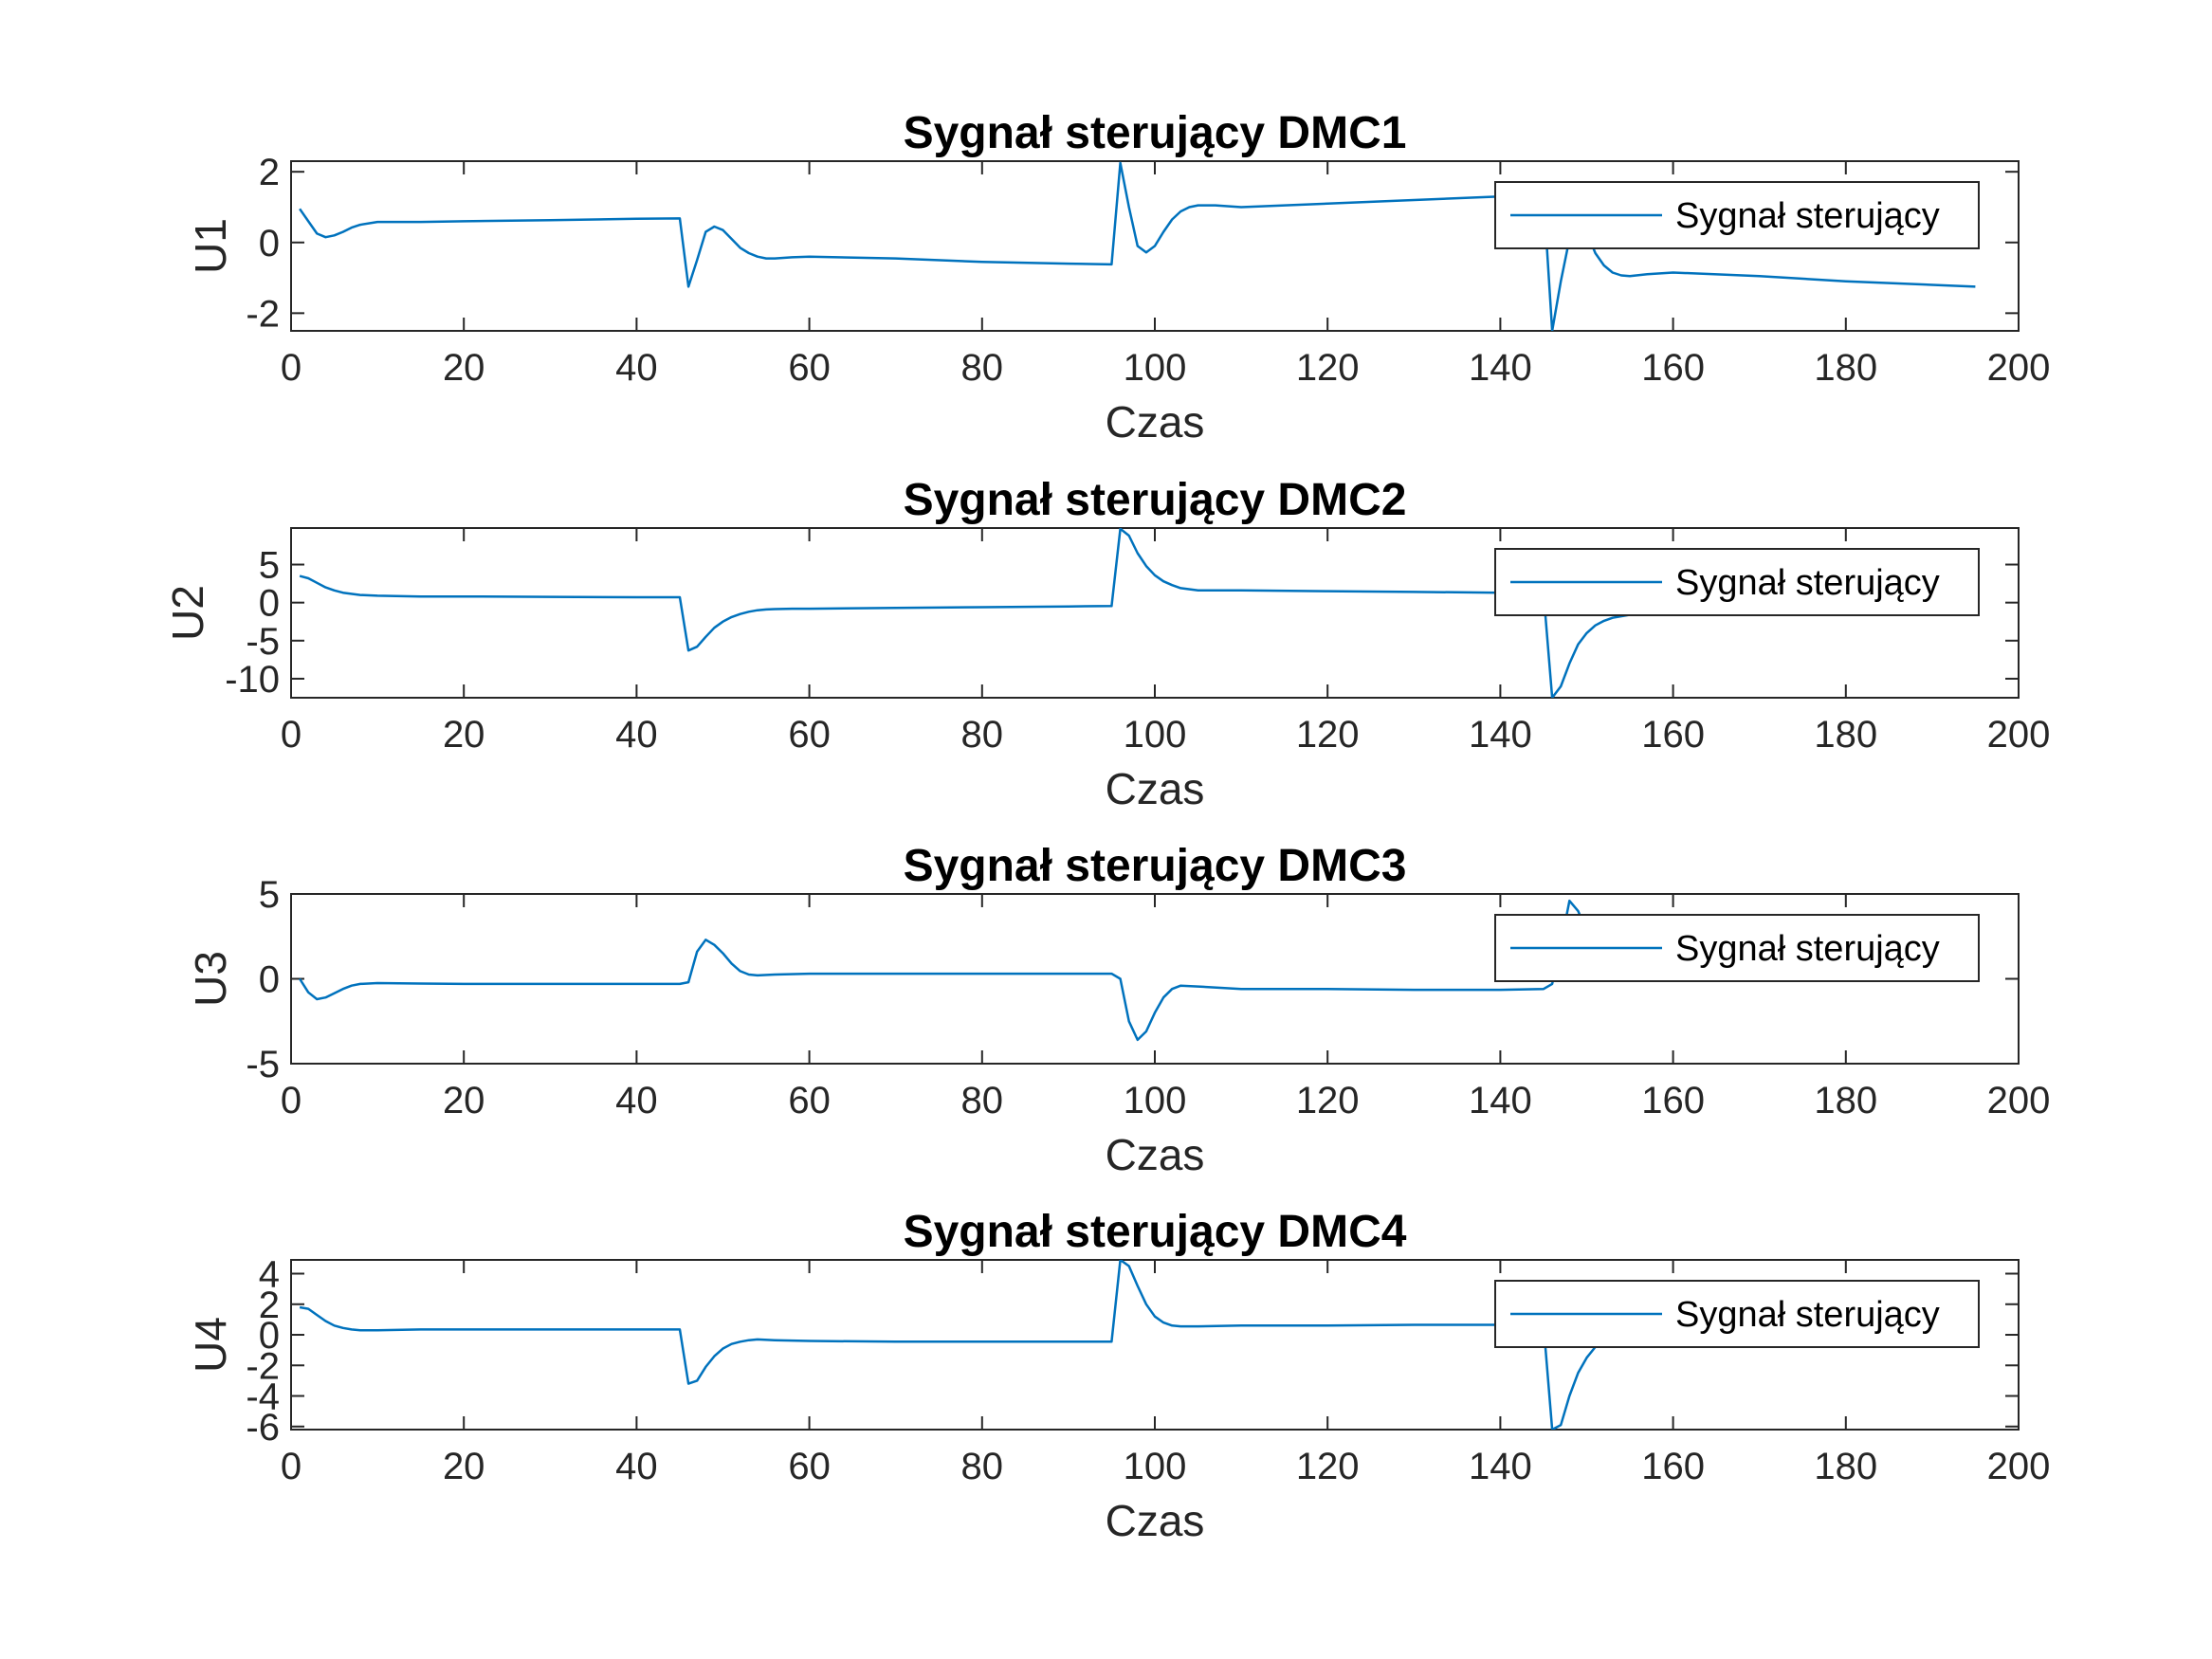  I want to click on chart-title: Sygnał sterujący DMC2, so click(1155, 500).